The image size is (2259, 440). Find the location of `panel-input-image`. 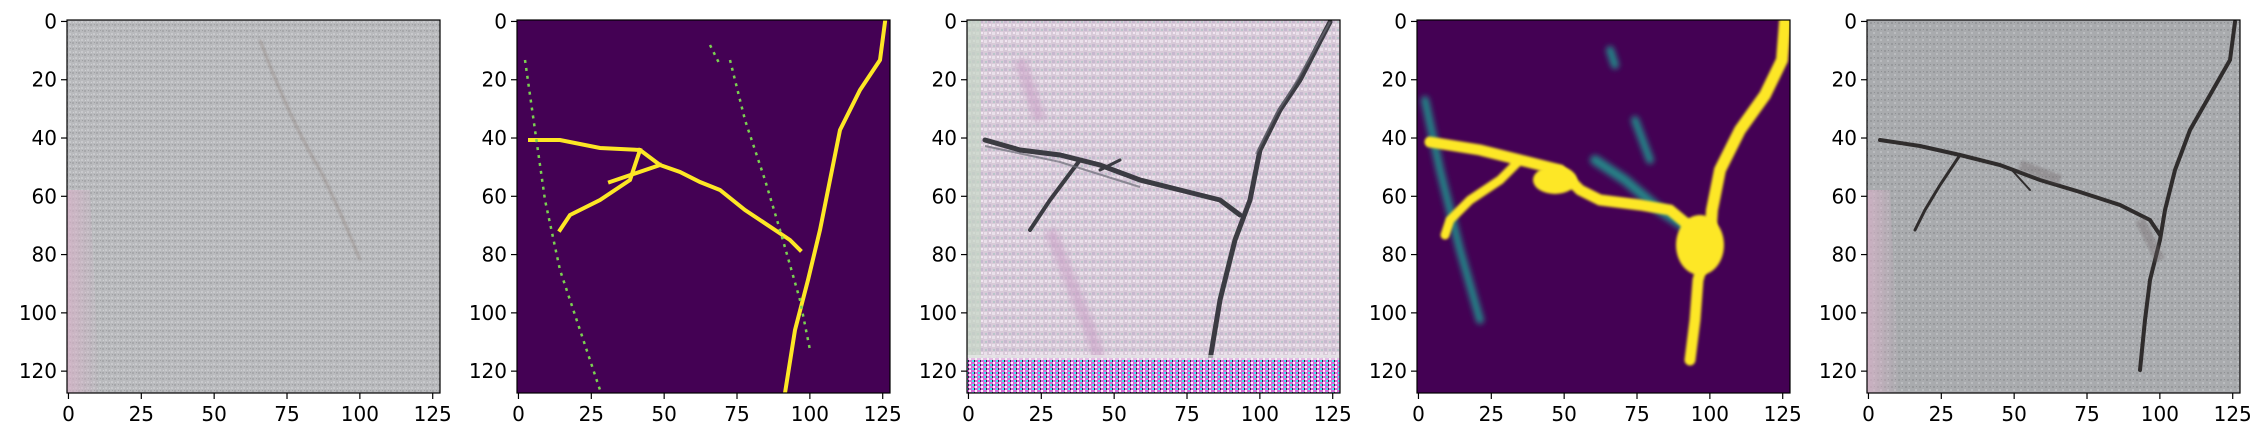

panel-input-image is located at coordinates (253, 206).